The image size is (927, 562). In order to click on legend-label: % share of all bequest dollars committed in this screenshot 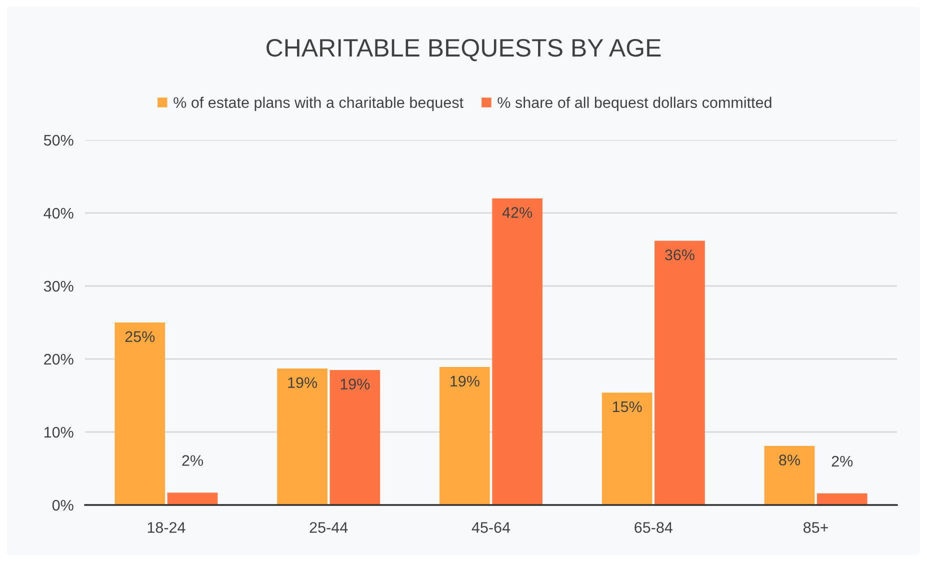, I will do `click(635, 103)`.